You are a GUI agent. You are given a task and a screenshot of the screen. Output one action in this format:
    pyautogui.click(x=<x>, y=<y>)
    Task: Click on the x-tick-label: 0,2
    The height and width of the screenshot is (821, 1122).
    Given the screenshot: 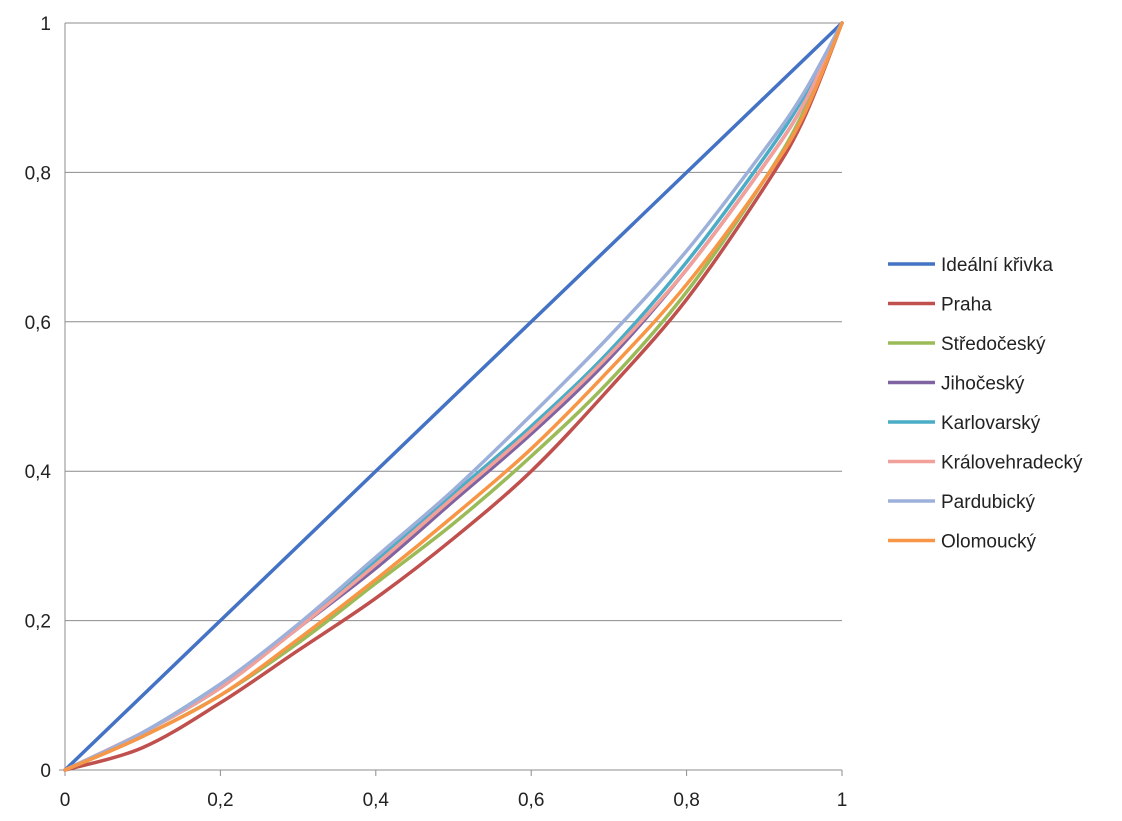 What is the action you would take?
    pyautogui.click(x=220, y=800)
    